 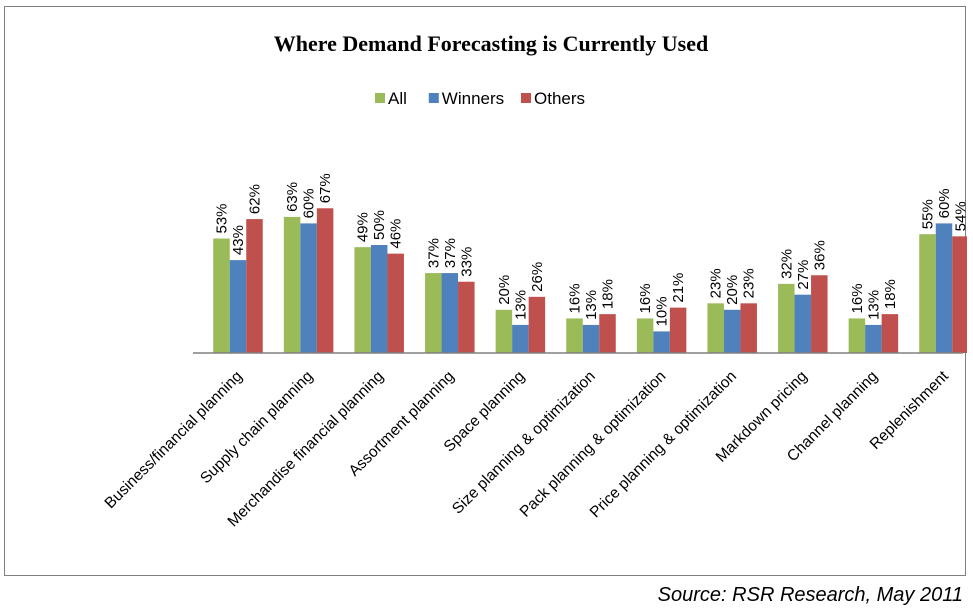 What do you see at coordinates (504, 290) in the screenshot?
I see `value-label-all-space-planning: 20%` at bounding box center [504, 290].